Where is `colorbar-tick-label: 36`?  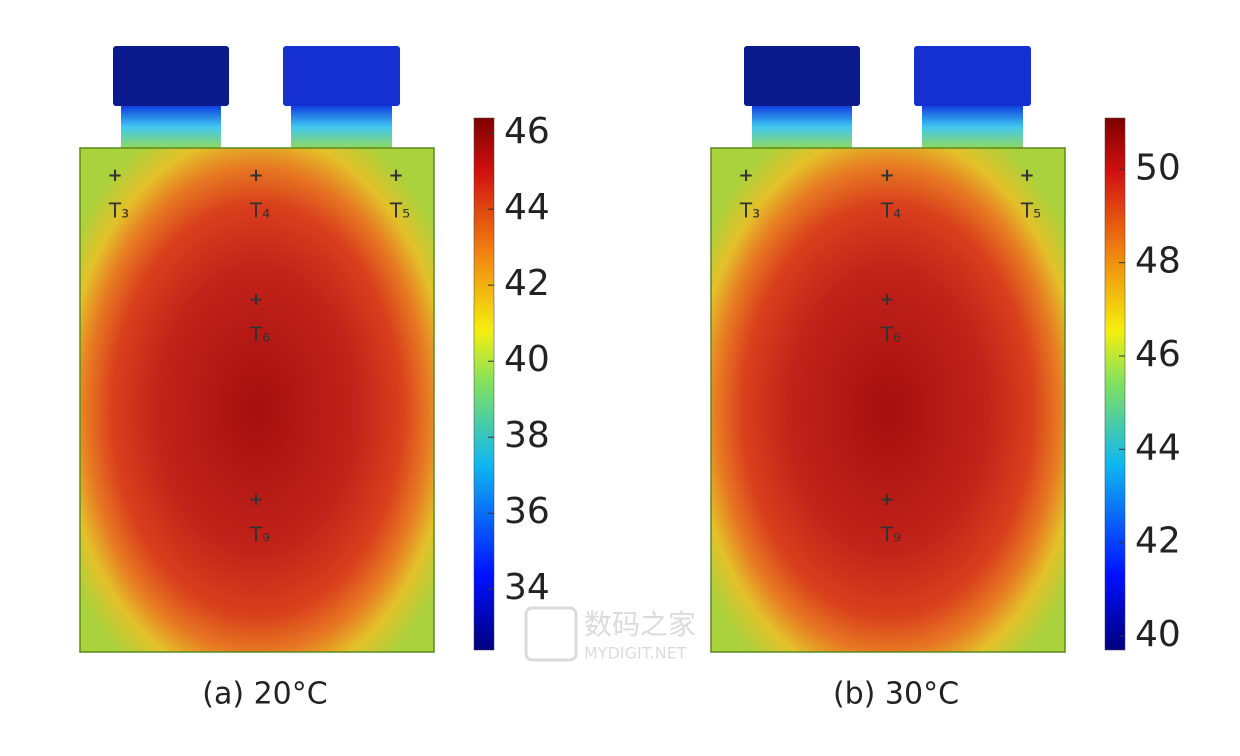
colorbar-tick-label: 36 is located at coordinates (527, 511).